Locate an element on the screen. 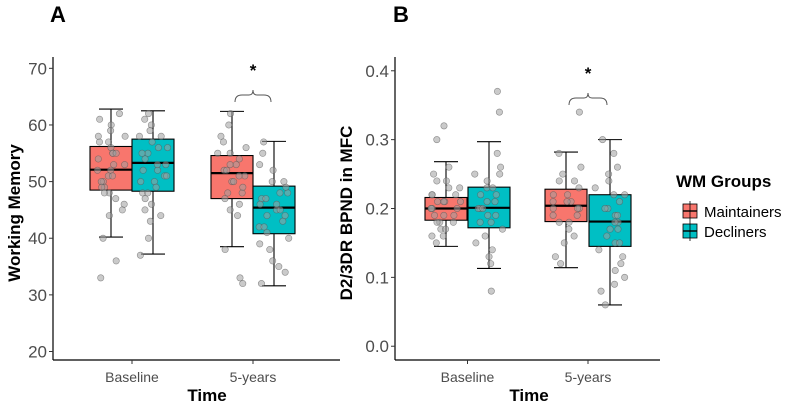  x-axis-title-a: Time is located at coordinates (206, 395).